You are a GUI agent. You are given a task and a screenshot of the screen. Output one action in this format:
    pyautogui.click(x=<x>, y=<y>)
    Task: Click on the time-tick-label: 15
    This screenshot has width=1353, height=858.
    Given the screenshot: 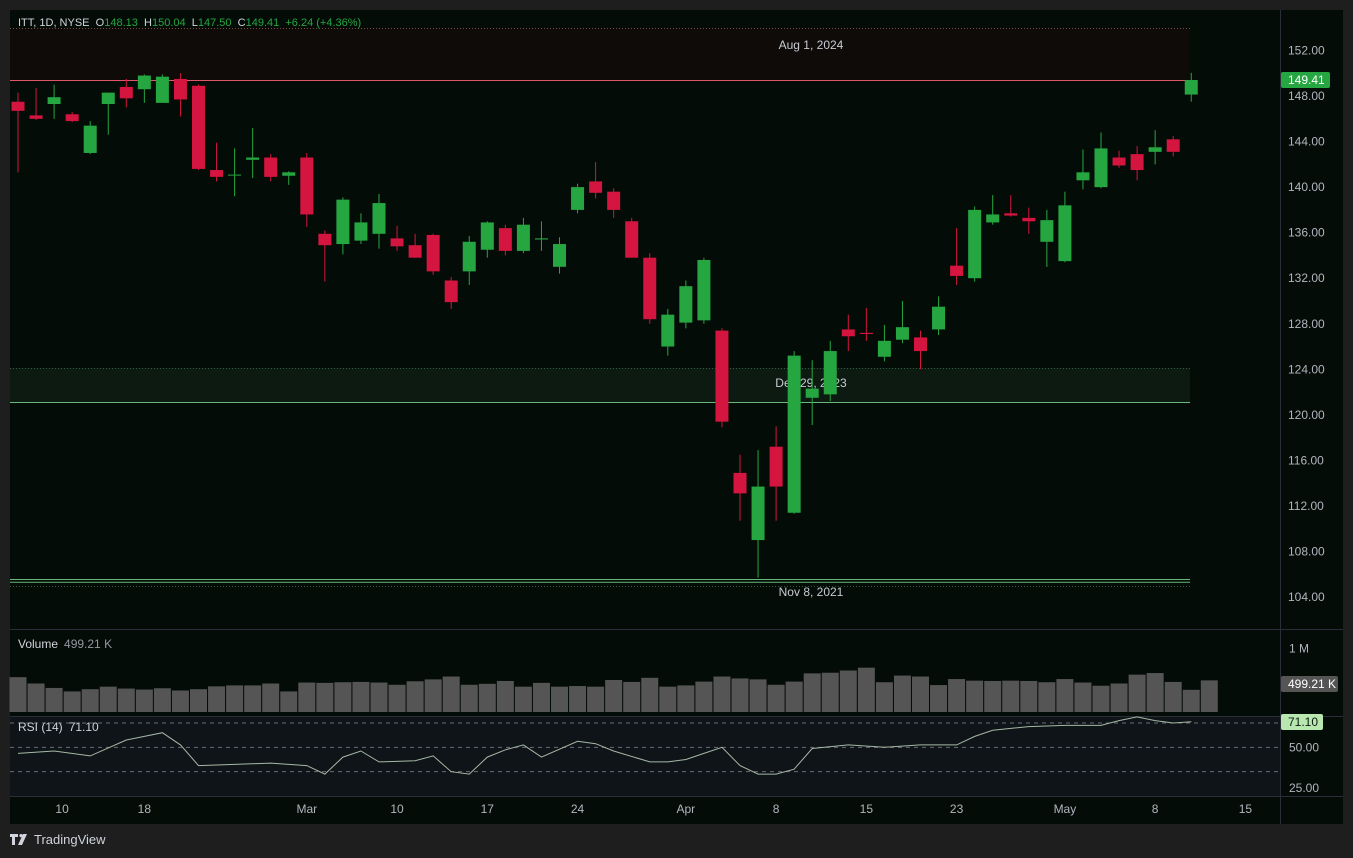 What is the action you would take?
    pyautogui.click(x=1246, y=809)
    